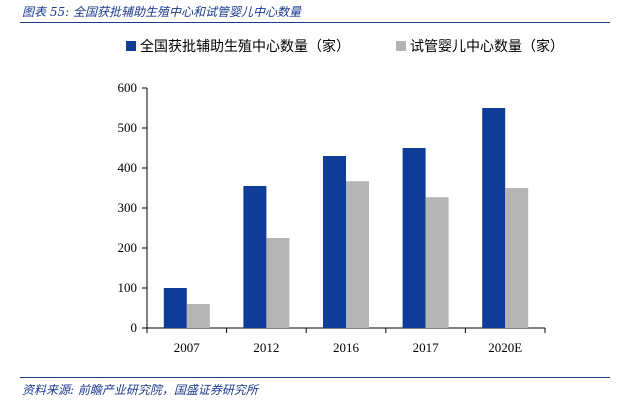  I want to click on x-axis: 2007 2012 2016 2017 2020E, so click(346, 341).